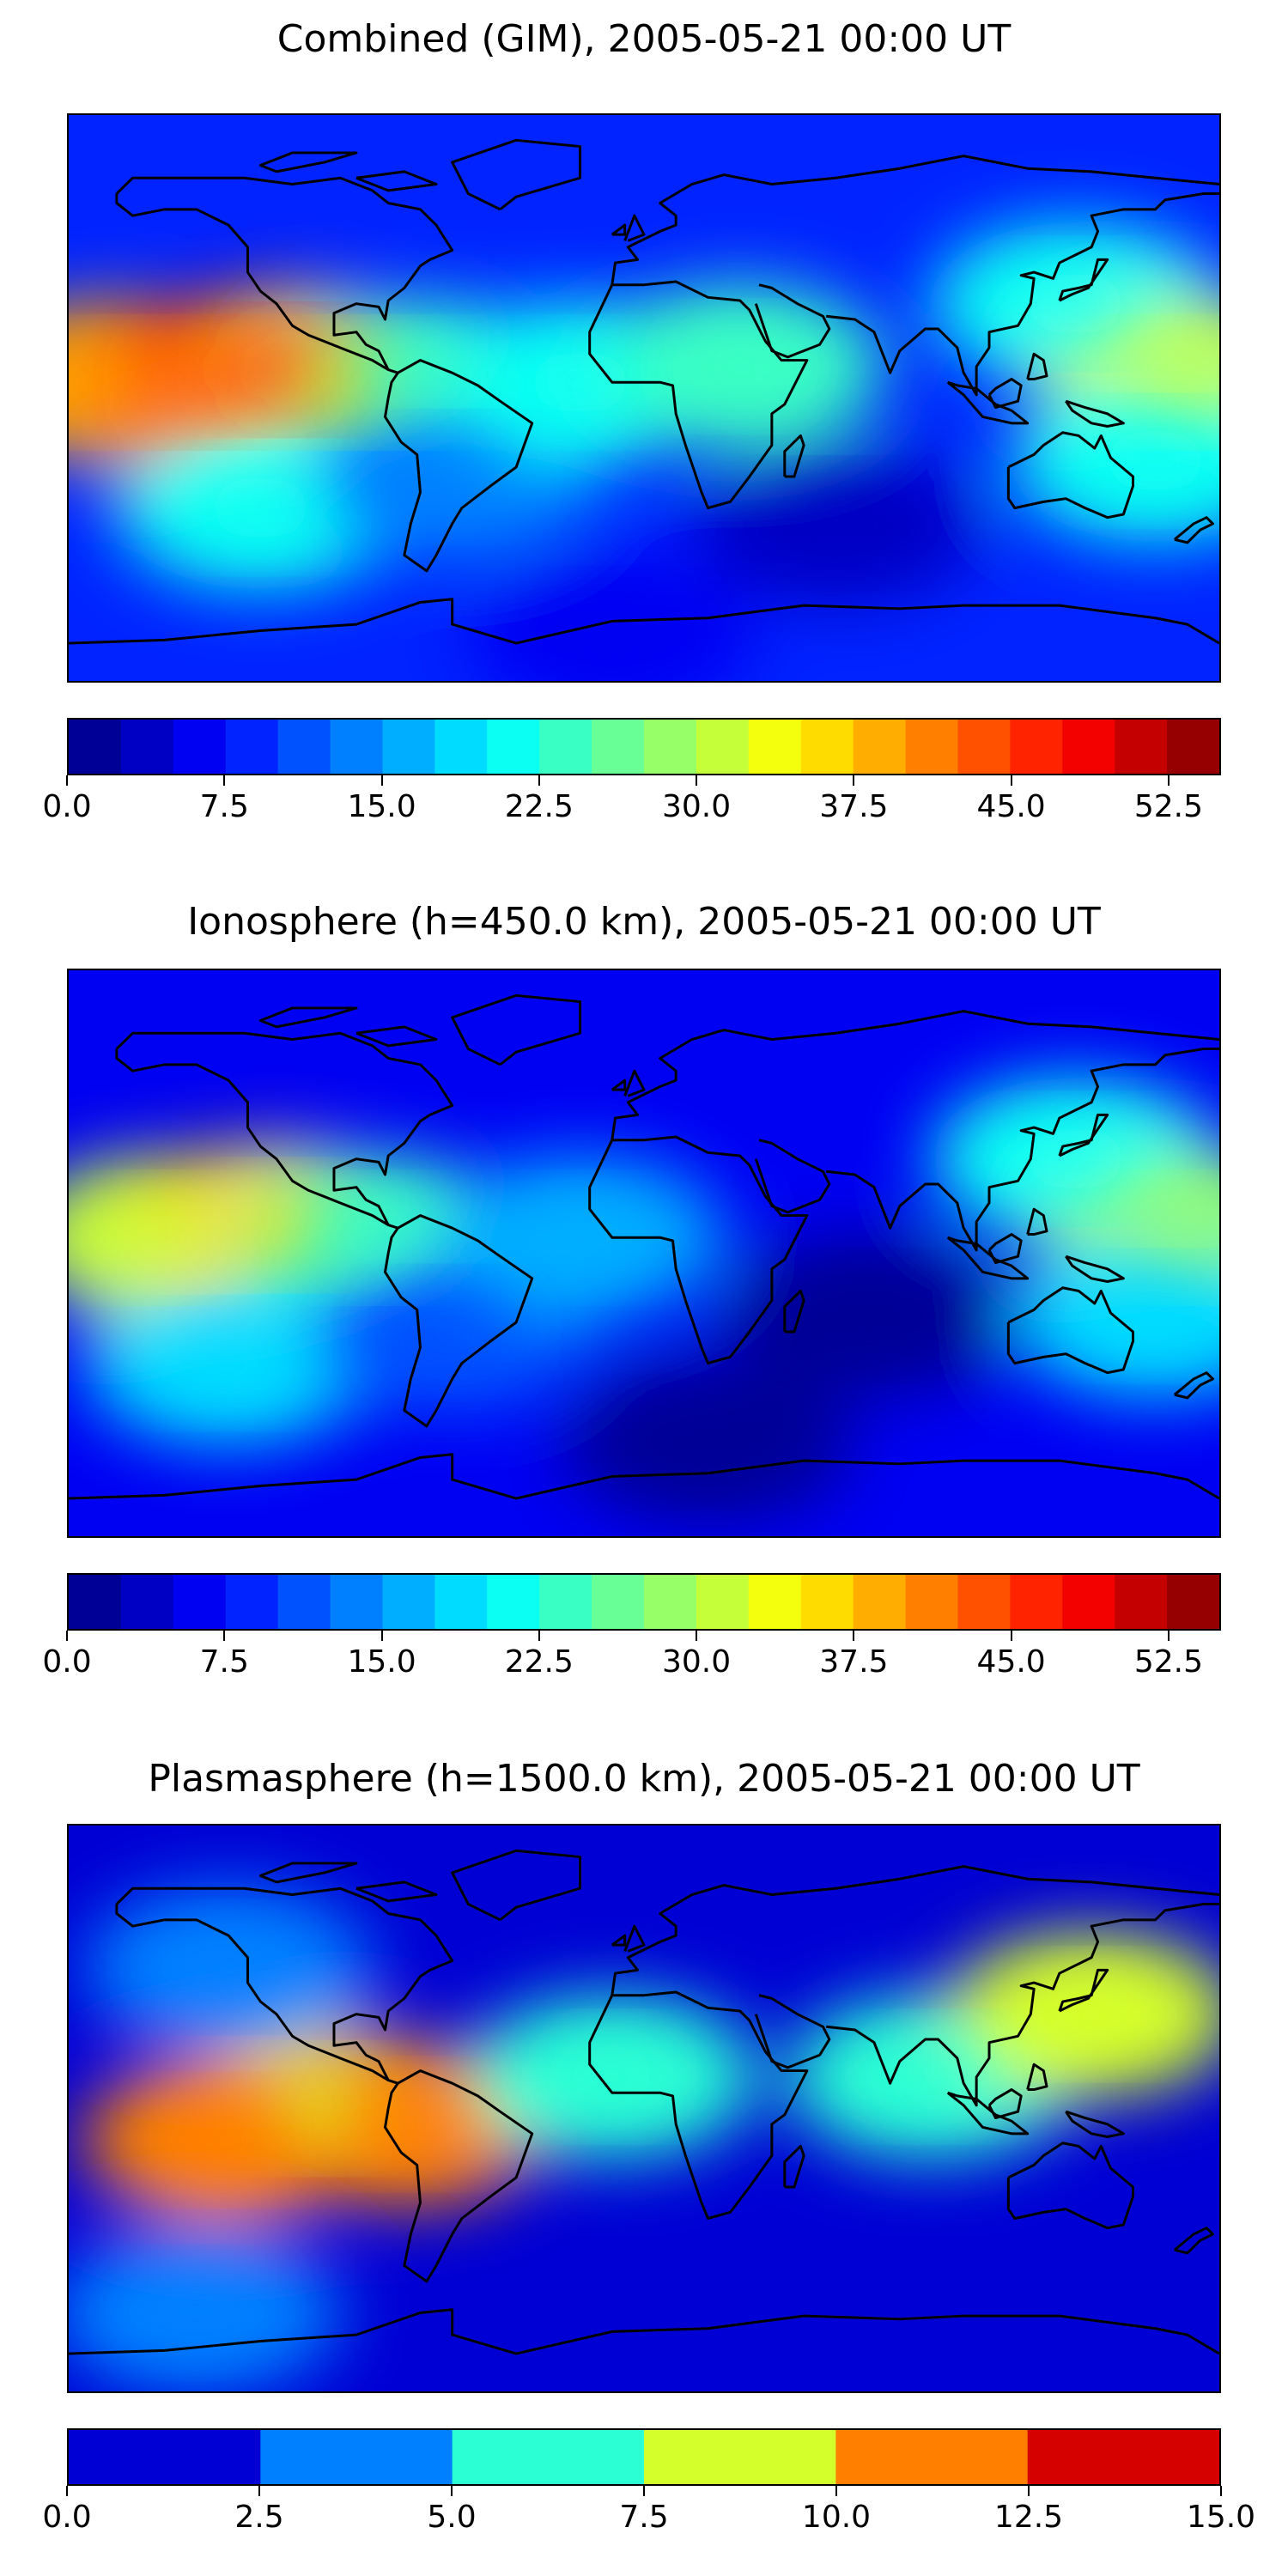  What do you see at coordinates (631, 1656) in the screenshot?
I see `colorbar-ticks-ionosphere: 0.0 7.5 15.0 22.5 30.0 37.5 45.0 52.5` at bounding box center [631, 1656].